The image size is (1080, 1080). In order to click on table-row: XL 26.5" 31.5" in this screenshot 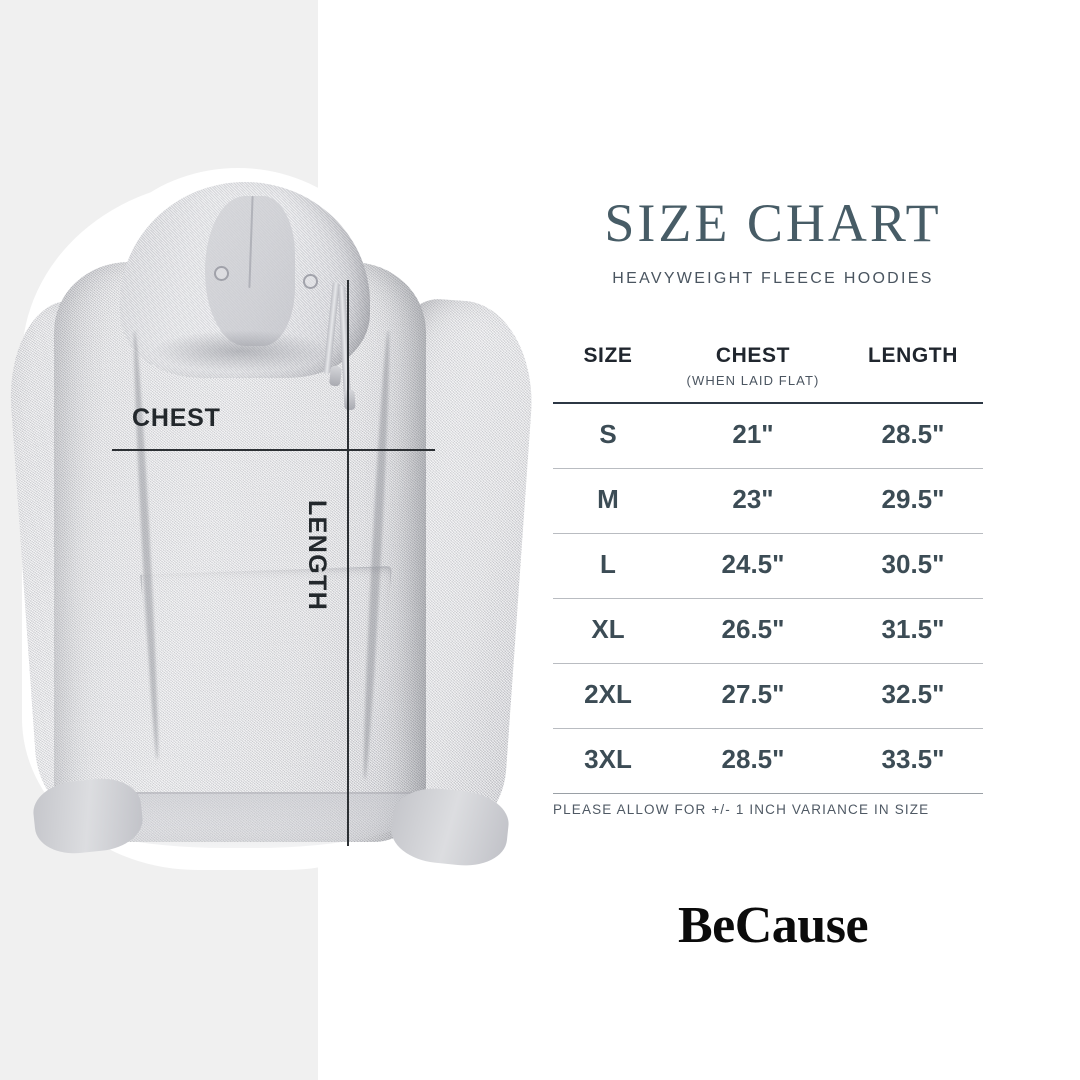, I will do `click(768, 631)`.